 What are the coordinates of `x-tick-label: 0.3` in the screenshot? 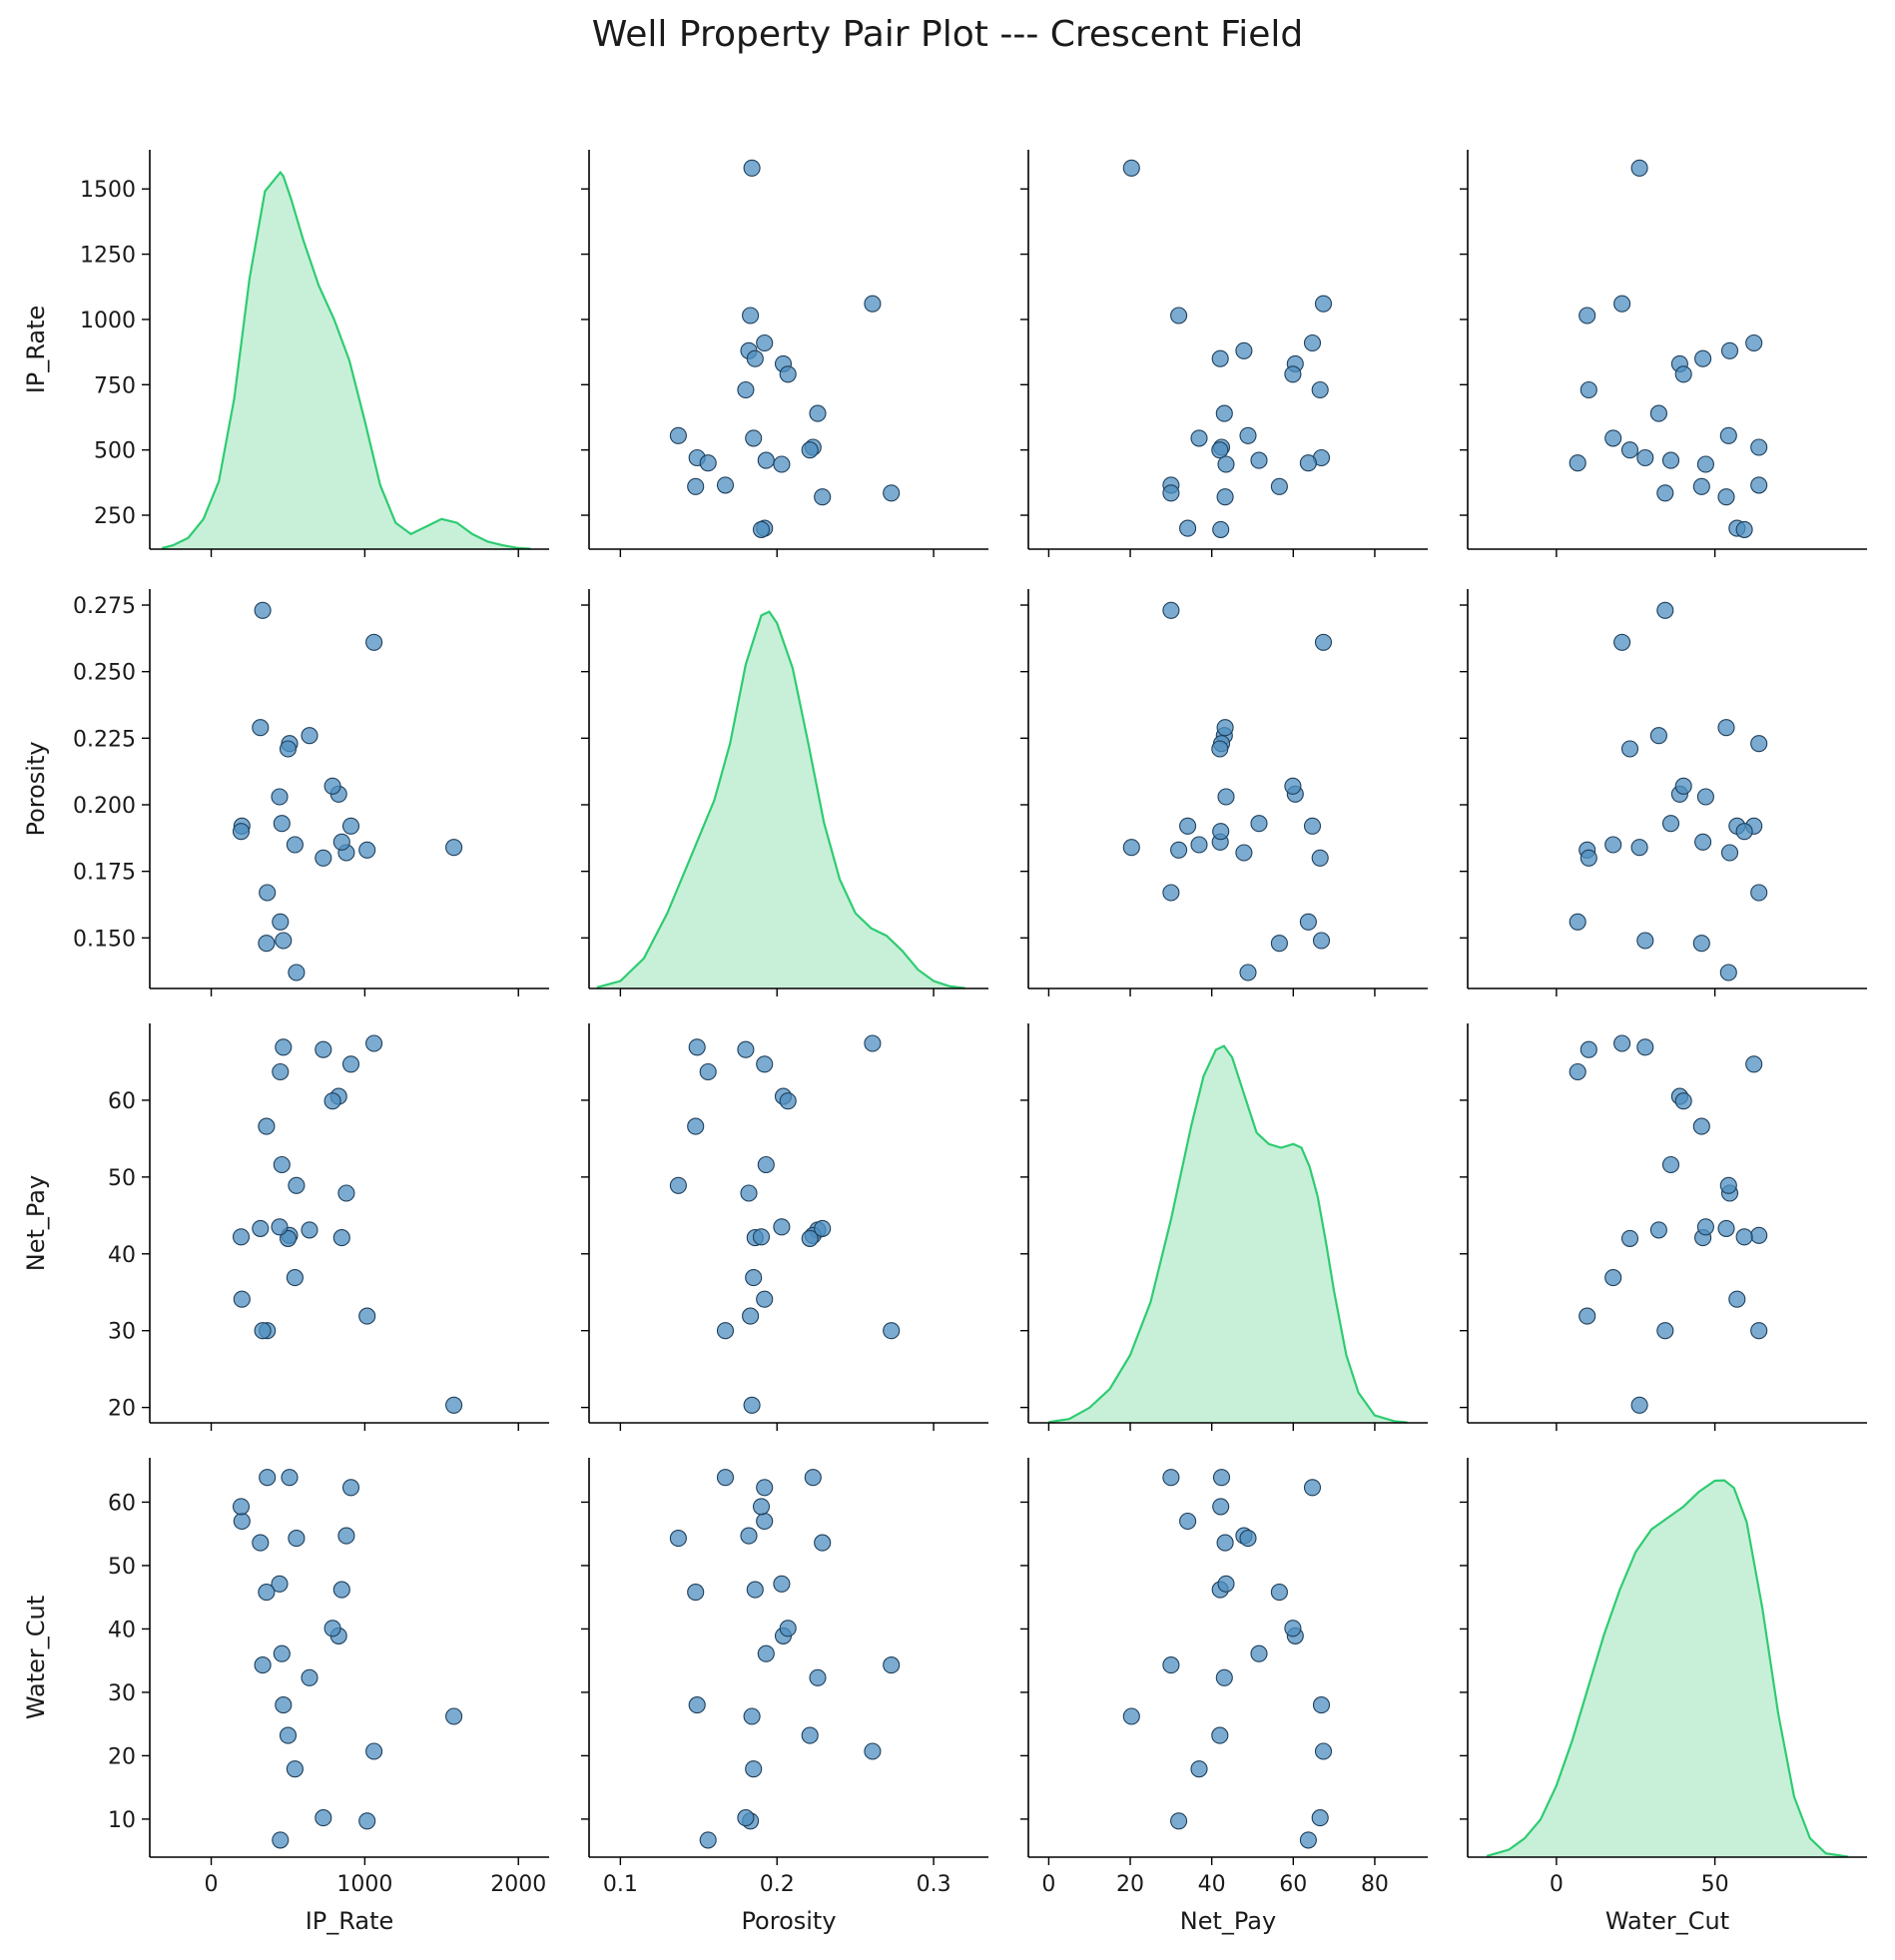 It's located at (934, 1884).